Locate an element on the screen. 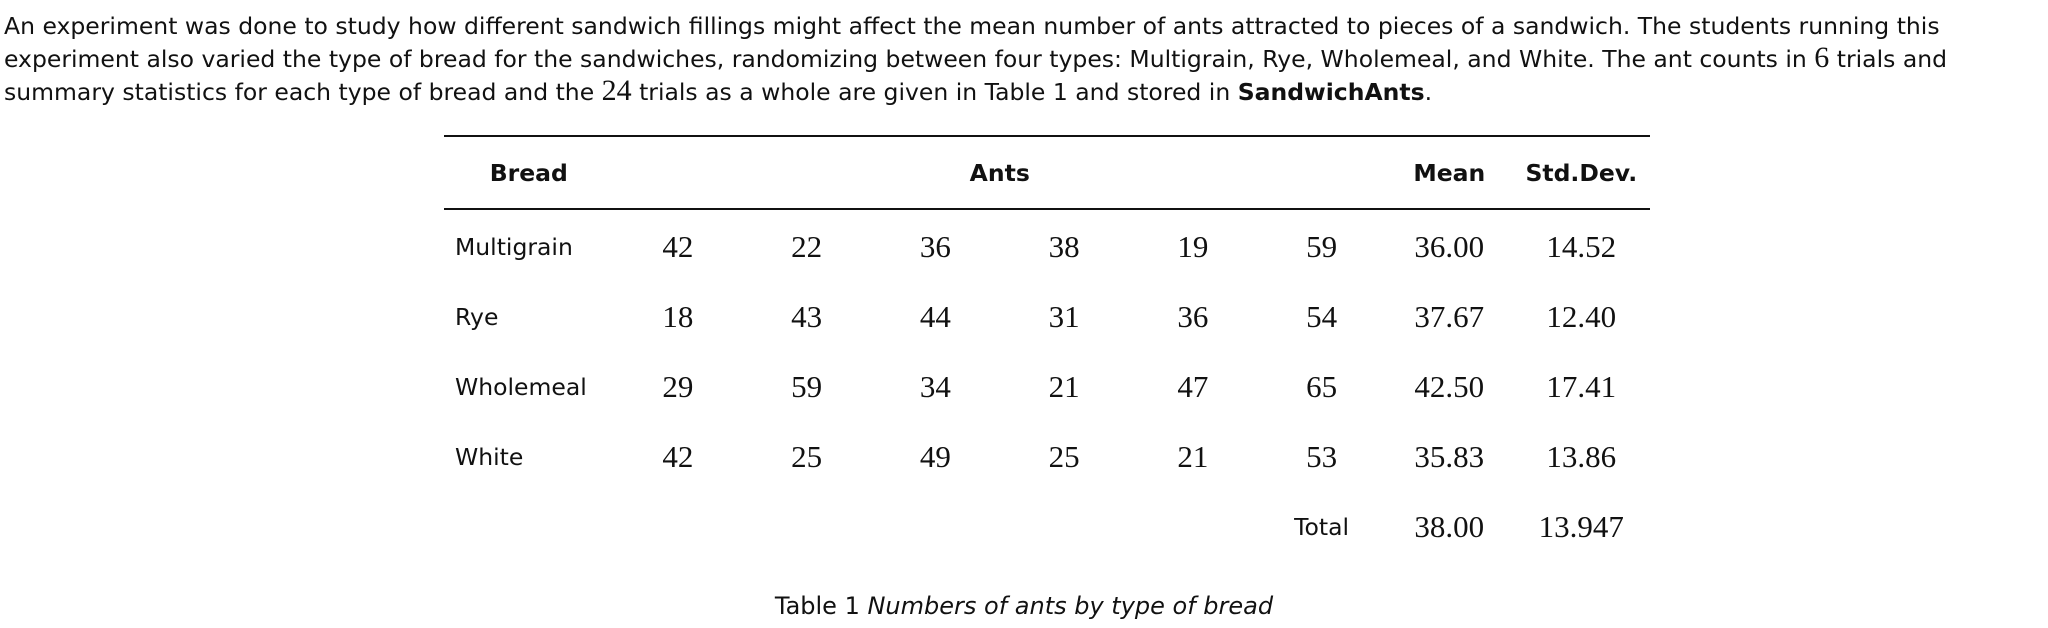 The height and width of the screenshot is (628, 2048). total-std-dev-cell: 13.947 is located at coordinates (1581, 526).